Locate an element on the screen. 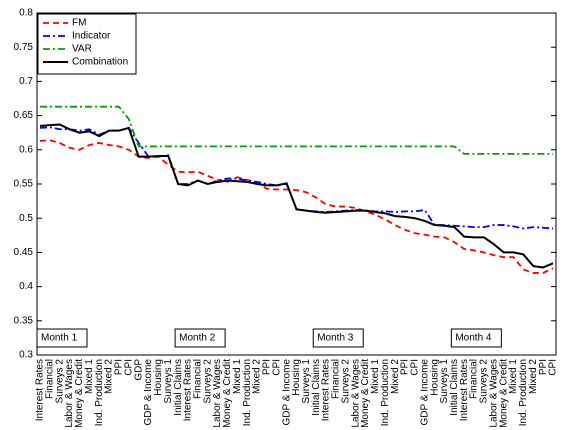 This screenshot has width=564, height=430. annotation: Month 3 is located at coordinates (335, 338).